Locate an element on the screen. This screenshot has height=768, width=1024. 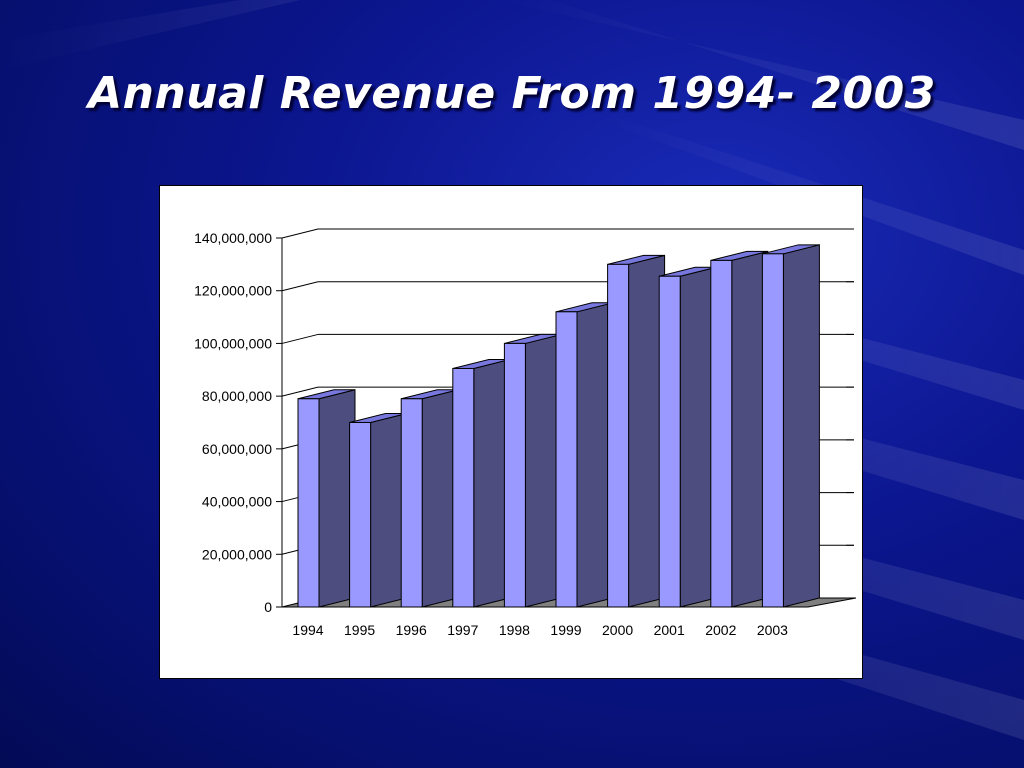
x-tick-label: 2002 is located at coordinates (720, 630).